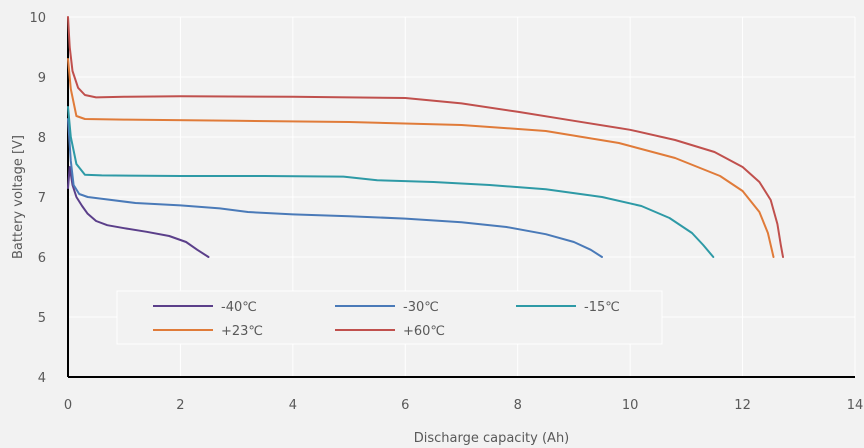 The width and height of the screenshot is (864, 448). I want to click on y-tick-label: 8, so click(42, 138).